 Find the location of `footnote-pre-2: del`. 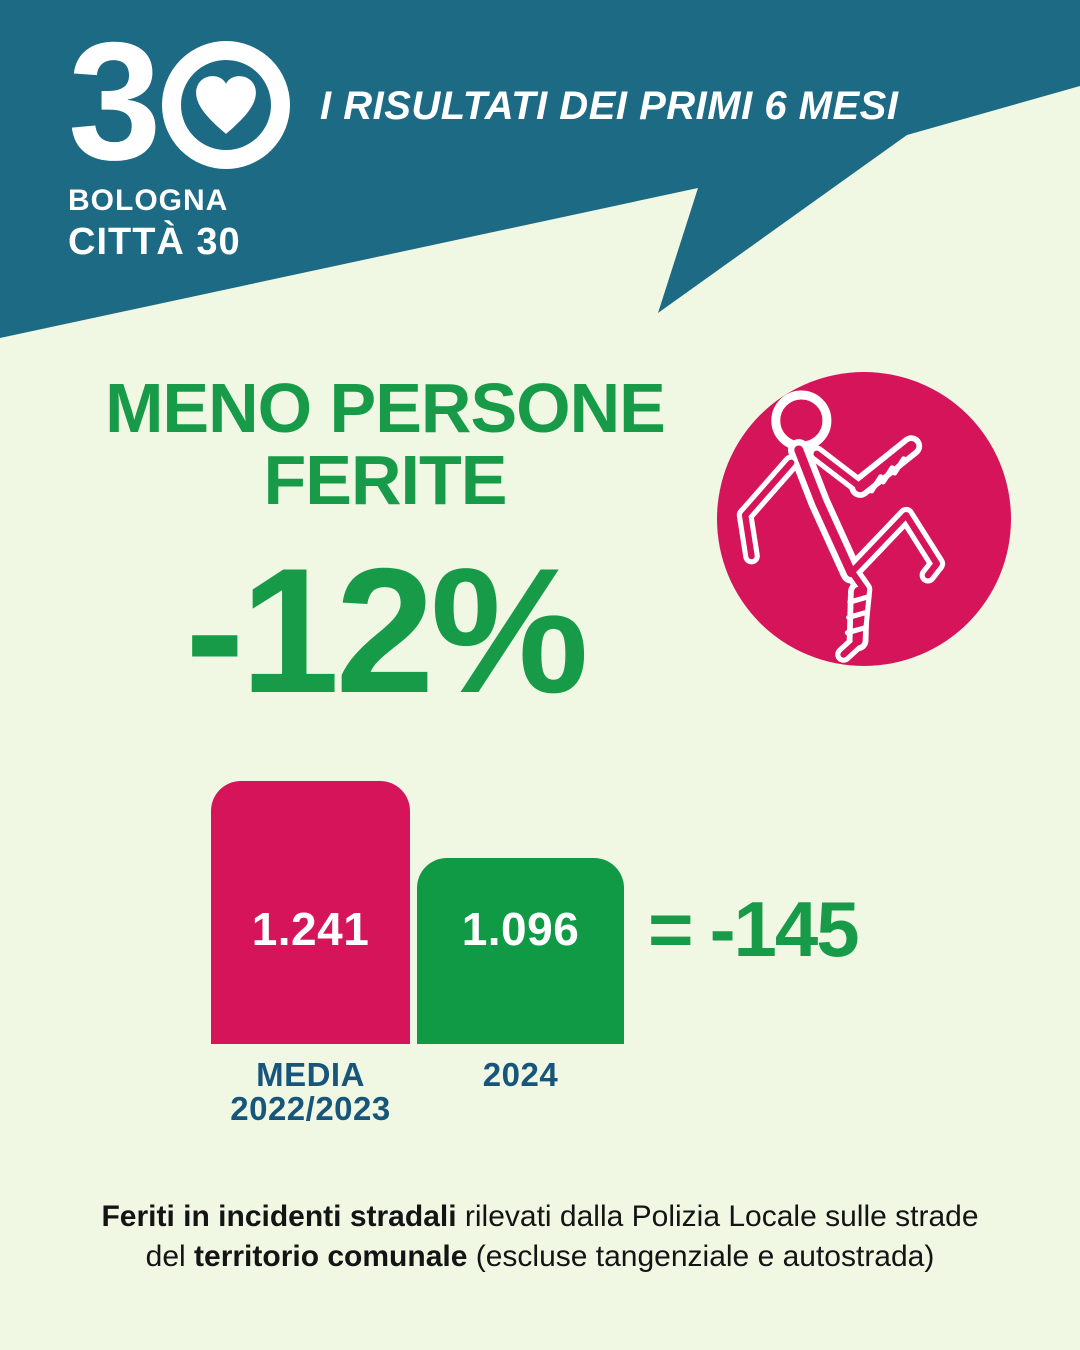

footnote-pre-2: del is located at coordinates (170, 1256).